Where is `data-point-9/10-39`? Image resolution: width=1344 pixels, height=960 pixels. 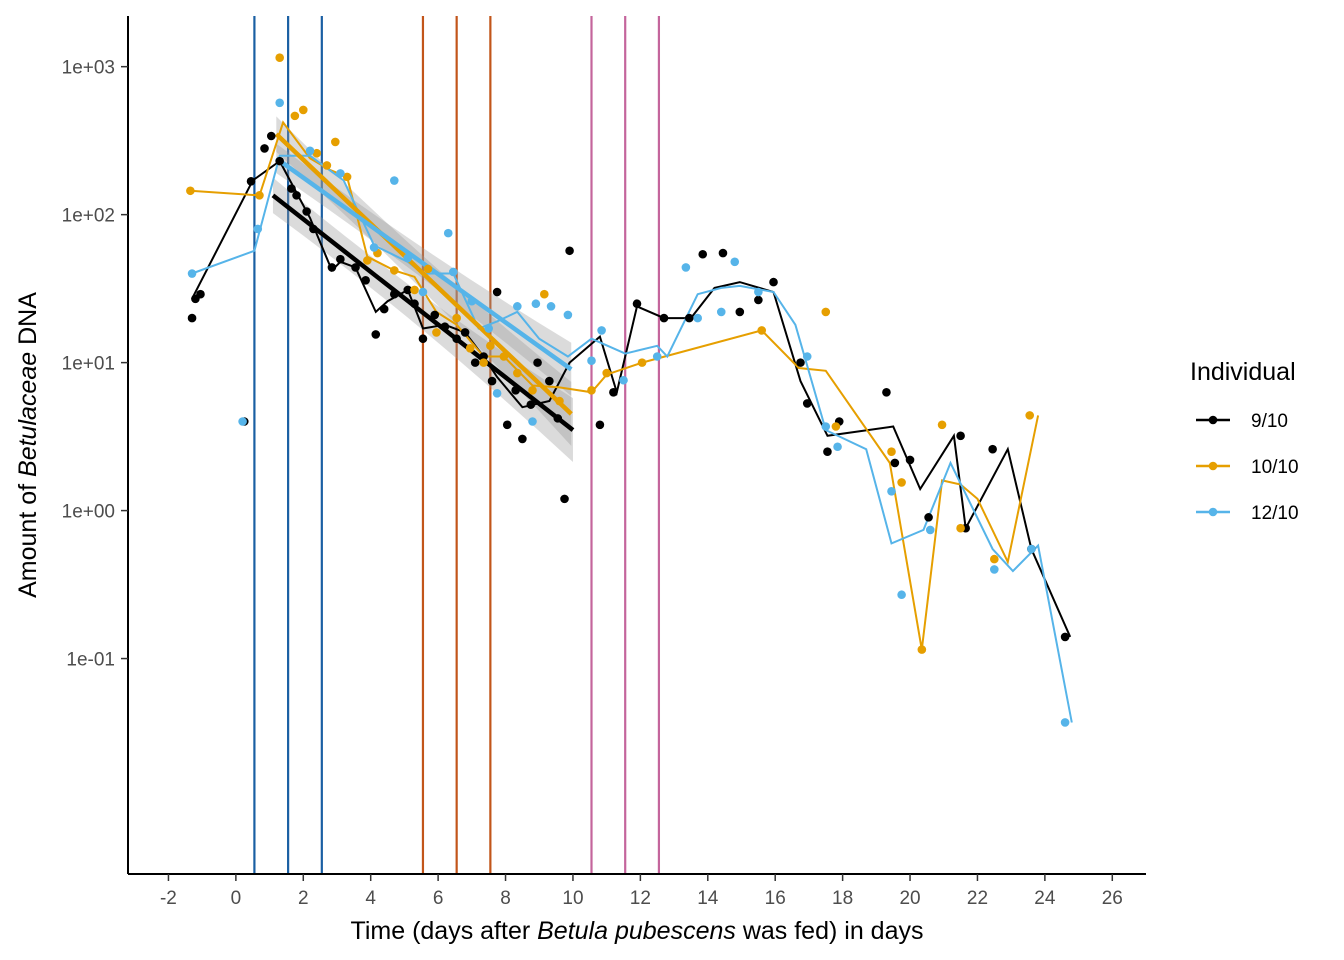
data-point-9/10-39 is located at coordinates (569, 251).